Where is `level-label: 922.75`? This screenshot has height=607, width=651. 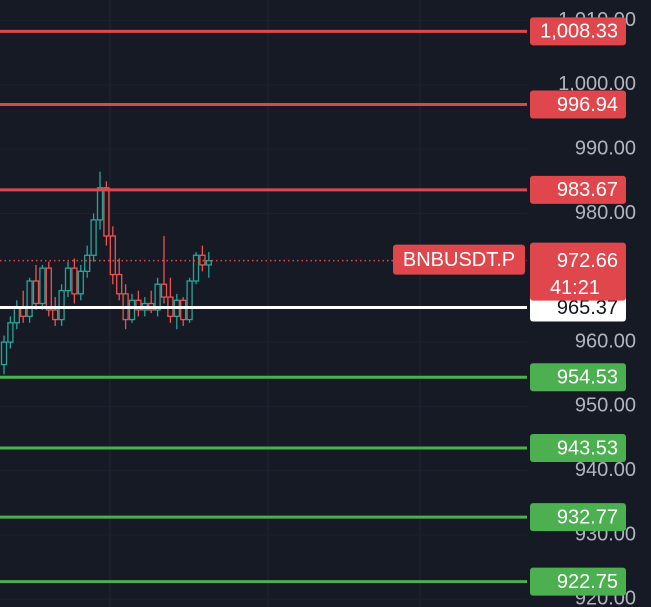
level-label: 922.75 is located at coordinates (587, 582).